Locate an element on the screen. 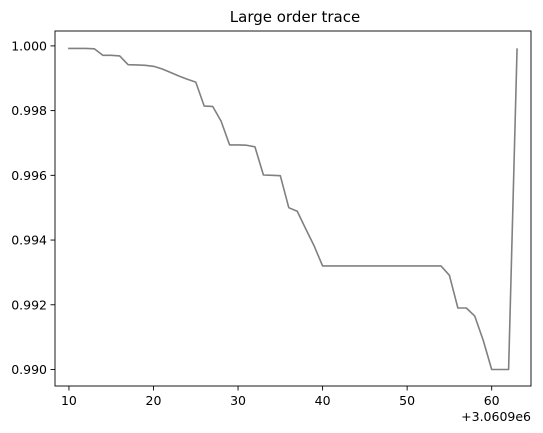  x-tick-label: 50 is located at coordinates (407, 400).